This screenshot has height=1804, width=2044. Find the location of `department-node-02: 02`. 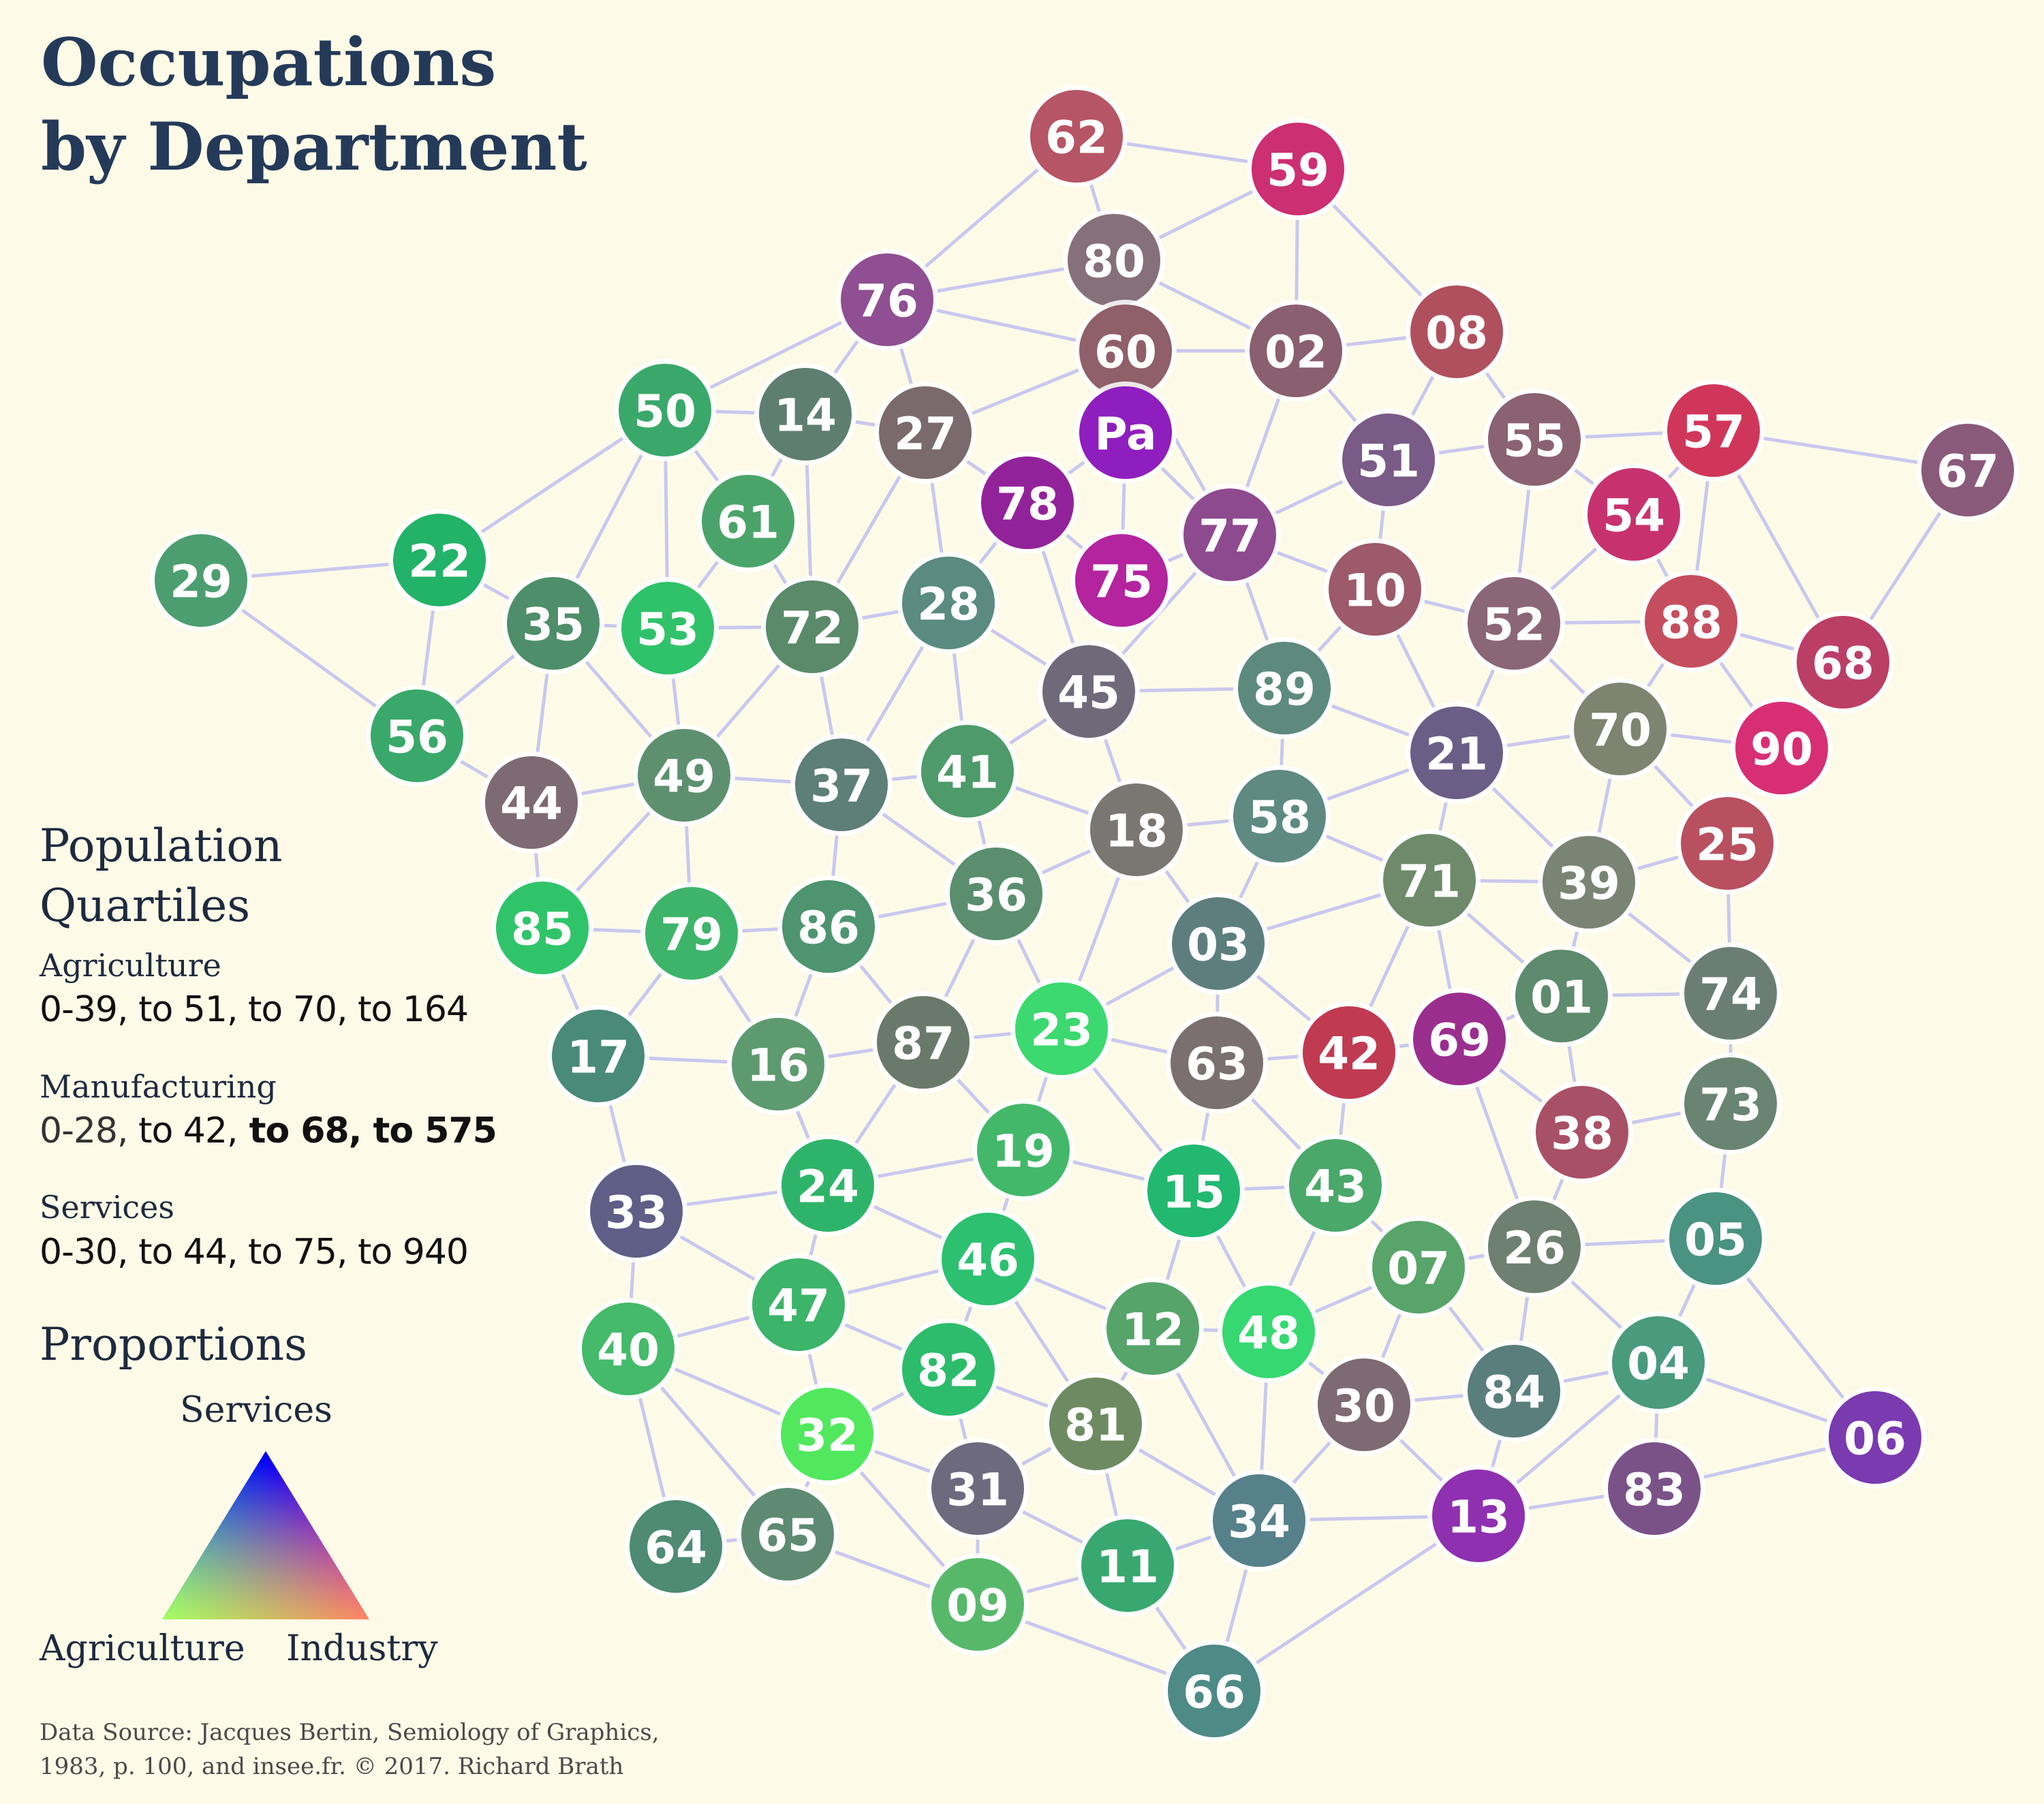

department-node-02: 02 is located at coordinates (1296, 351).